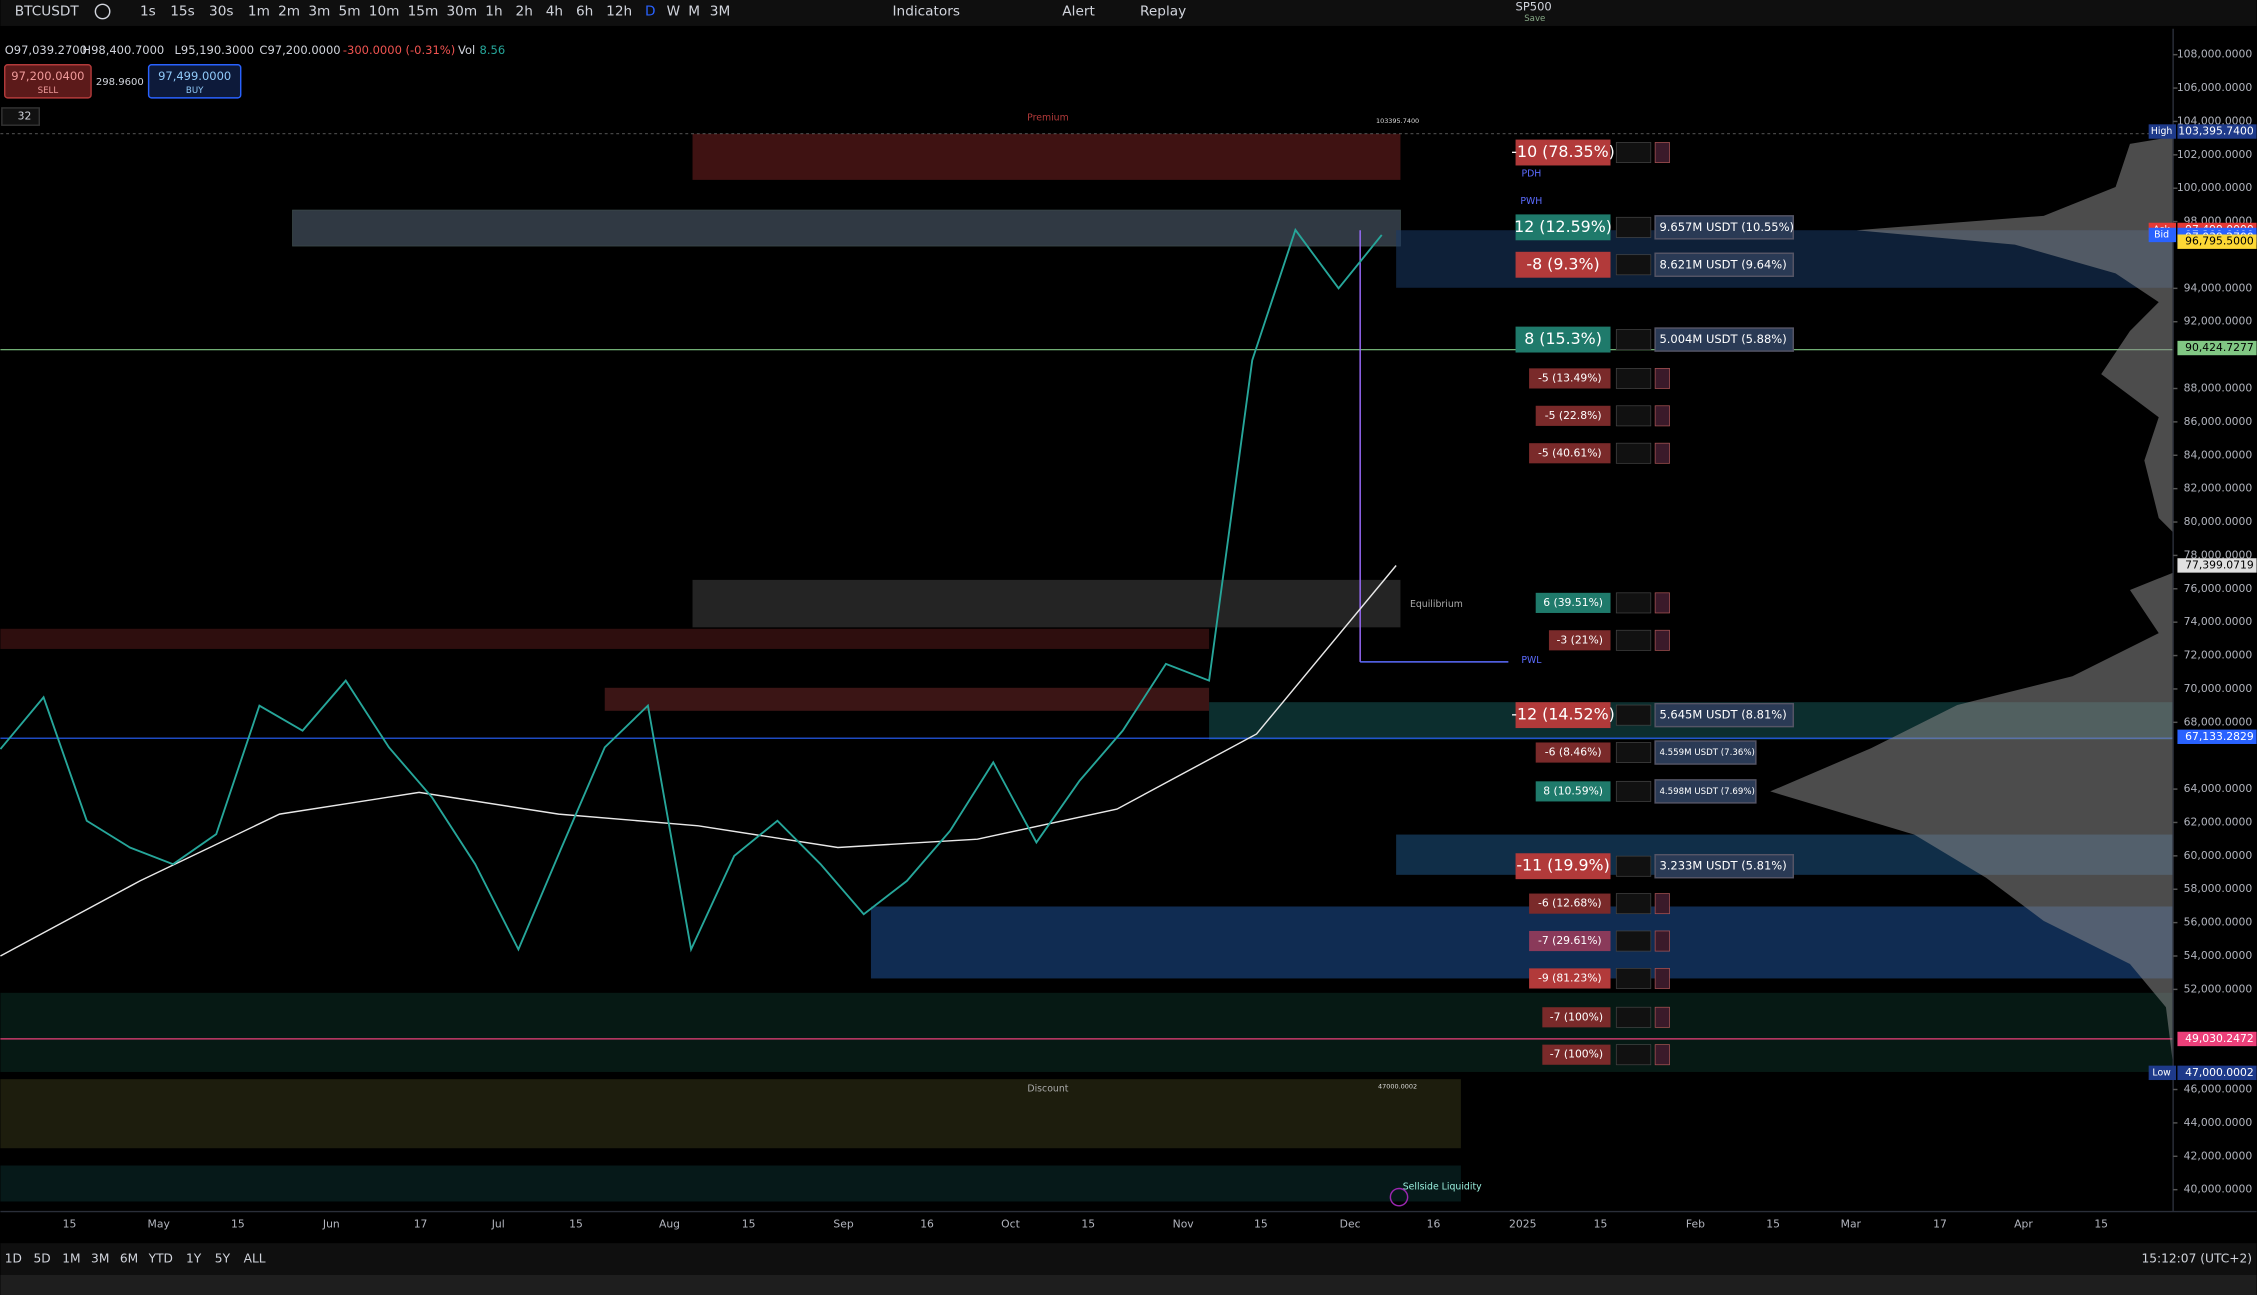 The width and height of the screenshot is (2257, 1295). I want to click on save-button: Save, so click(1534, 19).